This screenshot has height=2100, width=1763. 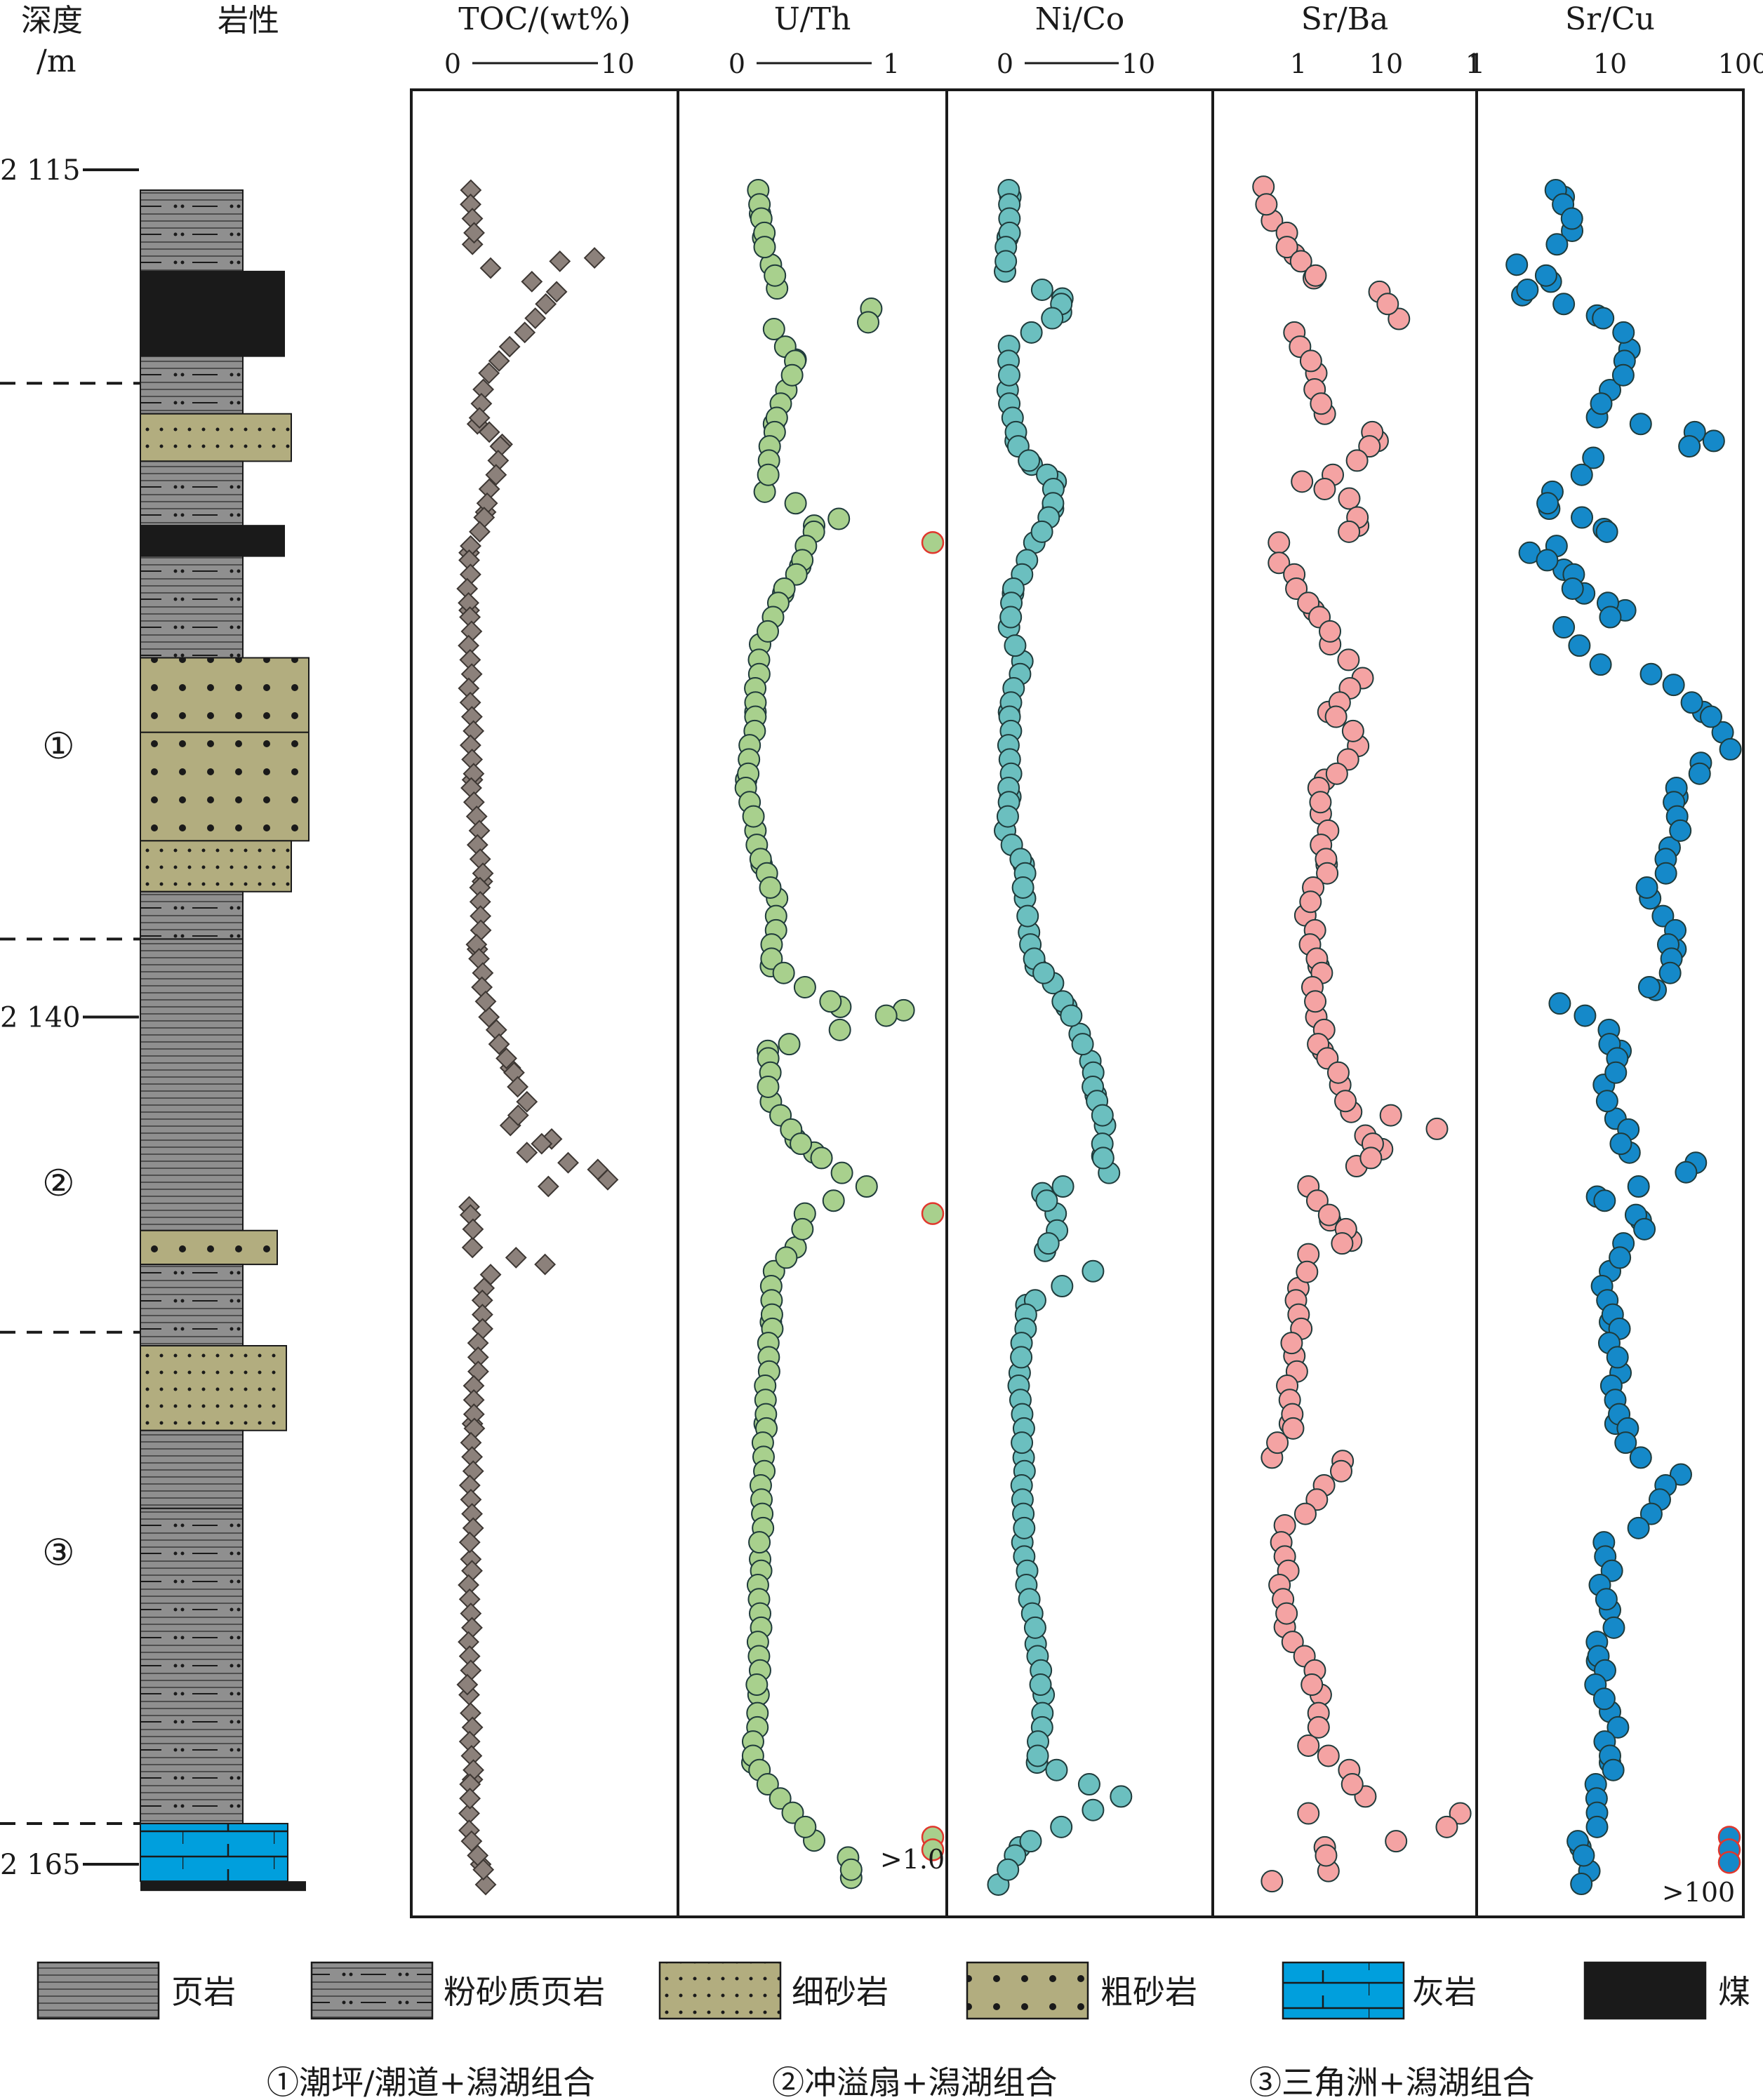 I want to click on legend-label-coal: 煤, so click(x=1734, y=1992).